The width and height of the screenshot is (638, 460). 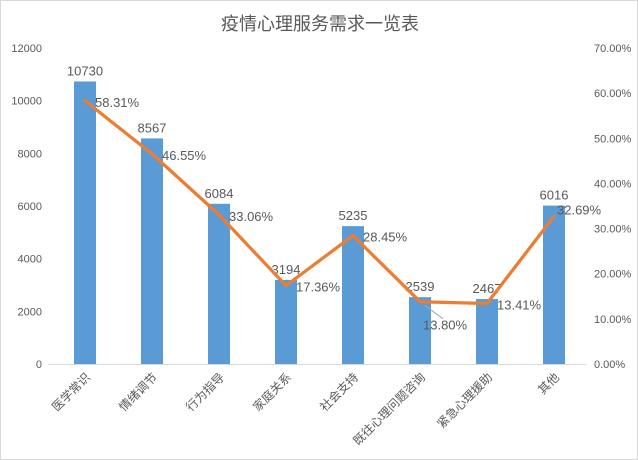 What do you see at coordinates (434, 312) in the screenshot?
I see `label-leader-line` at bounding box center [434, 312].